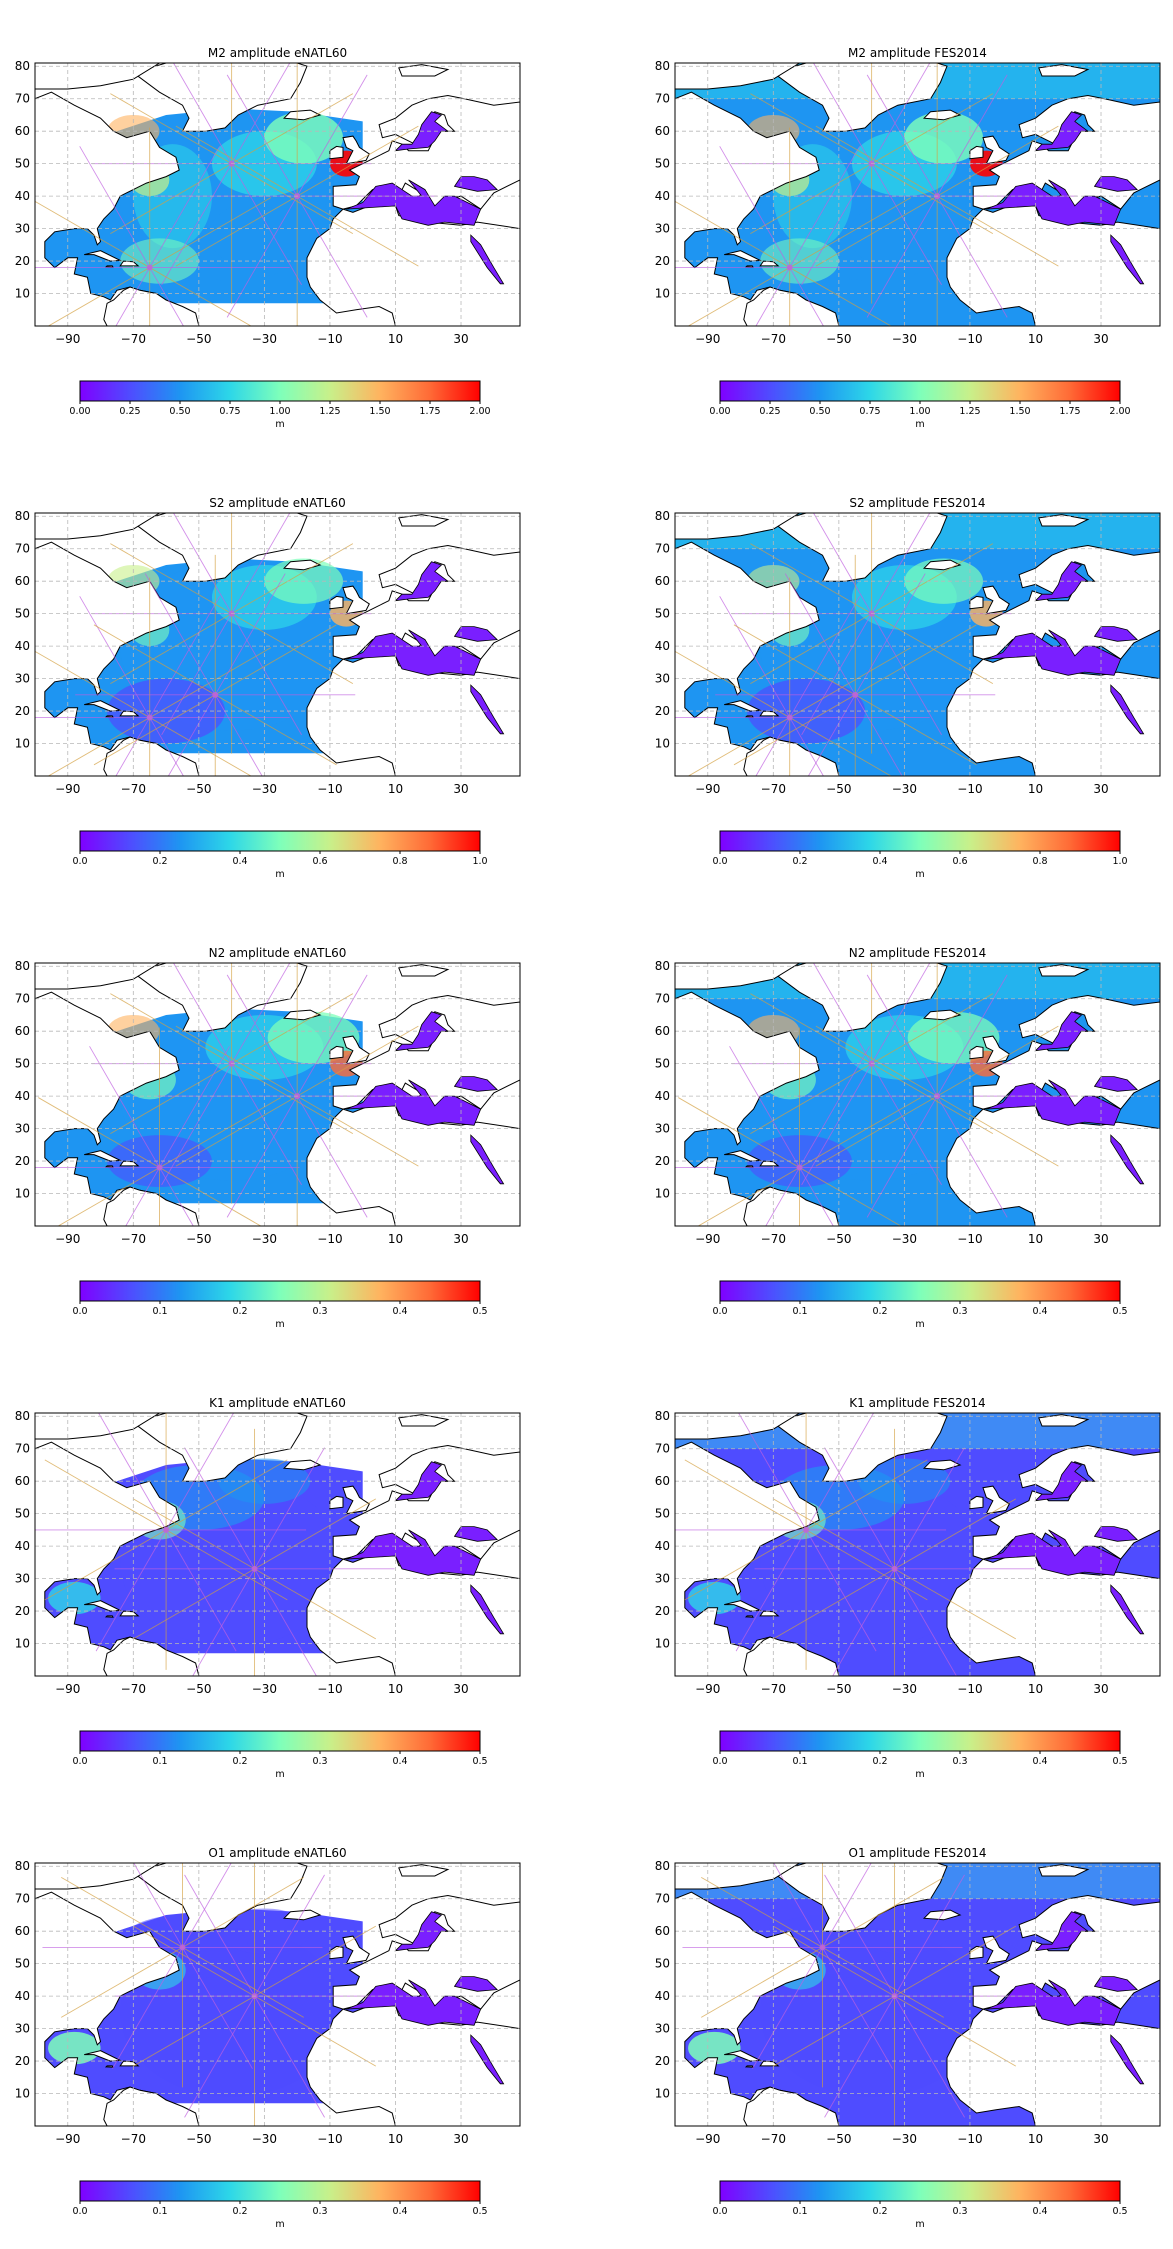 This screenshot has height=2249, width=1173. Describe the element at coordinates (264, 339) in the screenshot. I see `x-tick-label: −30` at that location.